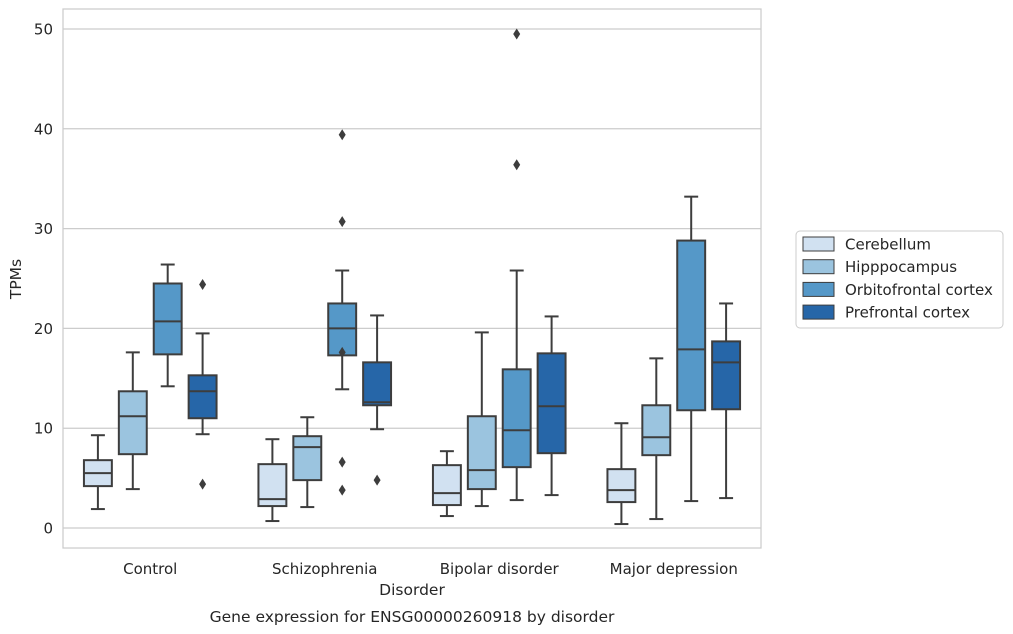 The image size is (1013, 634). What do you see at coordinates (43, 429) in the screenshot?
I see `y-tick-label: 10` at bounding box center [43, 429].